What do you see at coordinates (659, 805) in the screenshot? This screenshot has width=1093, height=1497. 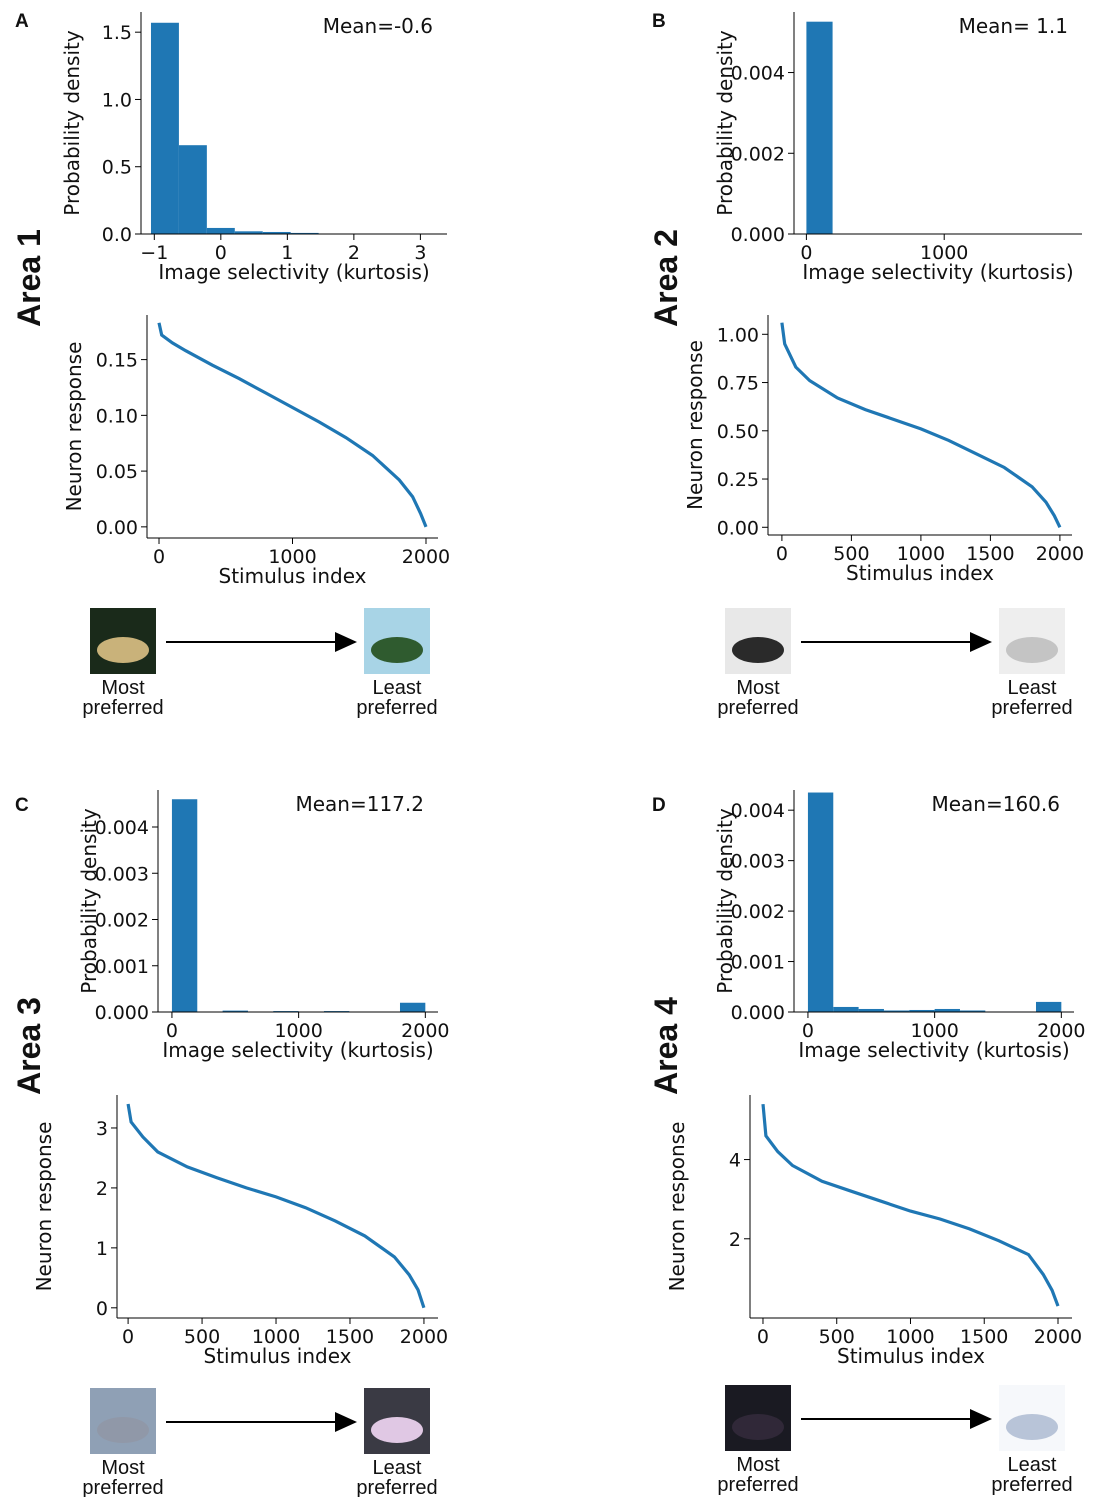 I see `panel-letter: D` at bounding box center [659, 805].